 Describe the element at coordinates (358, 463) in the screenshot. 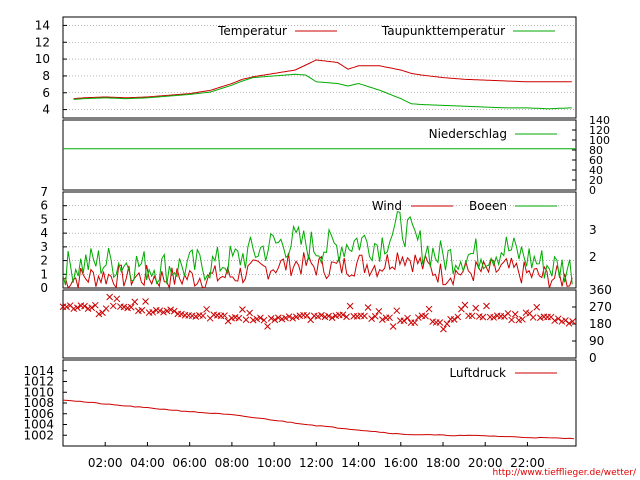

I see `x-tick-label: 14:00` at that location.